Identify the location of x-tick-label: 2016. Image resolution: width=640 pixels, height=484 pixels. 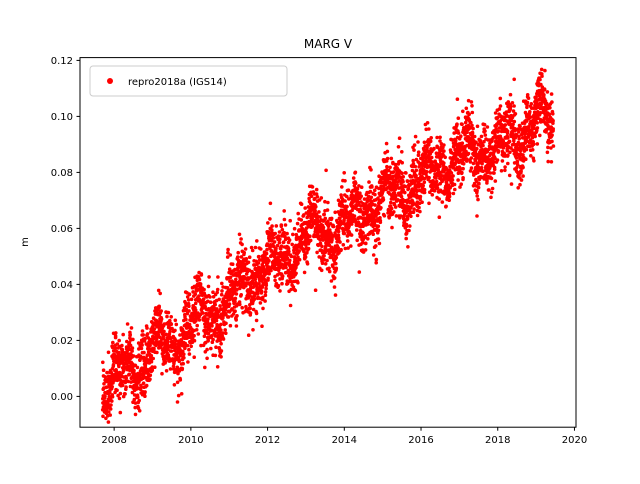
(420, 440).